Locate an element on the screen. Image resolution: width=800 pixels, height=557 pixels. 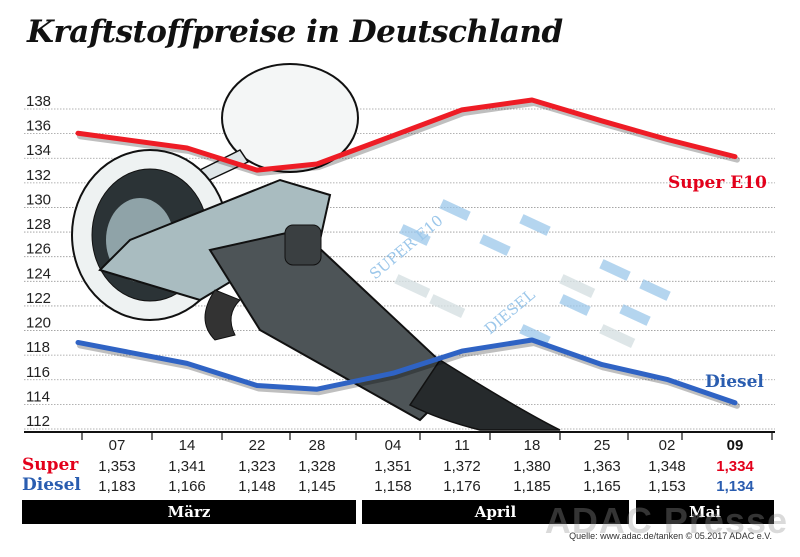
y-tick-label: 122 is located at coordinates (38, 298).